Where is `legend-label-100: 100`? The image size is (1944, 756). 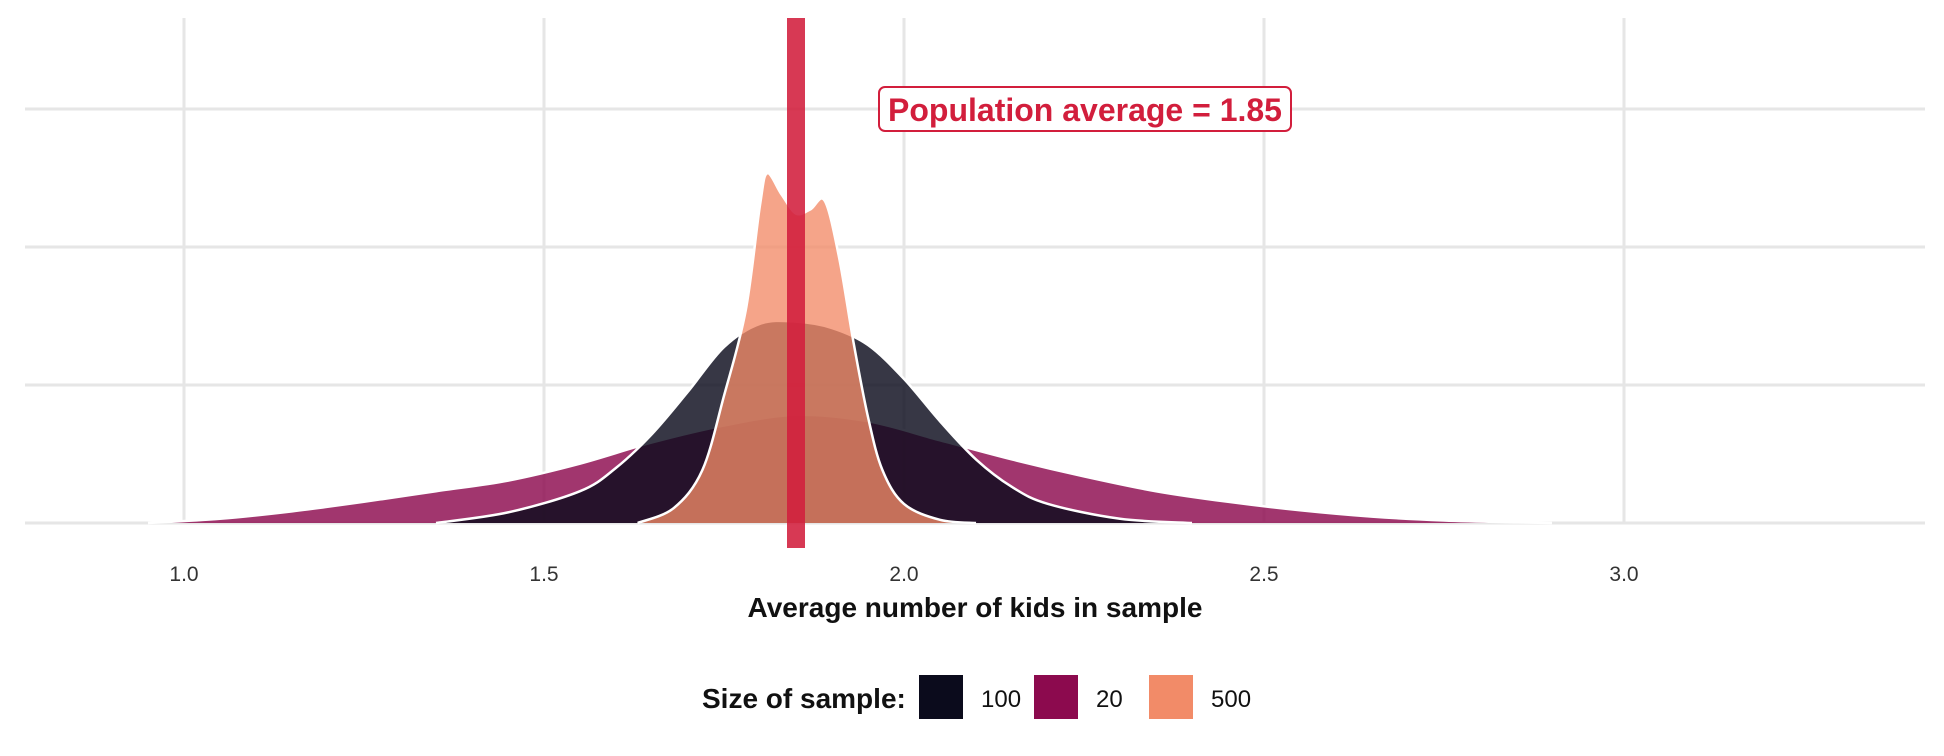
legend-label-100: 100 is located at coordinates (1001, 699).